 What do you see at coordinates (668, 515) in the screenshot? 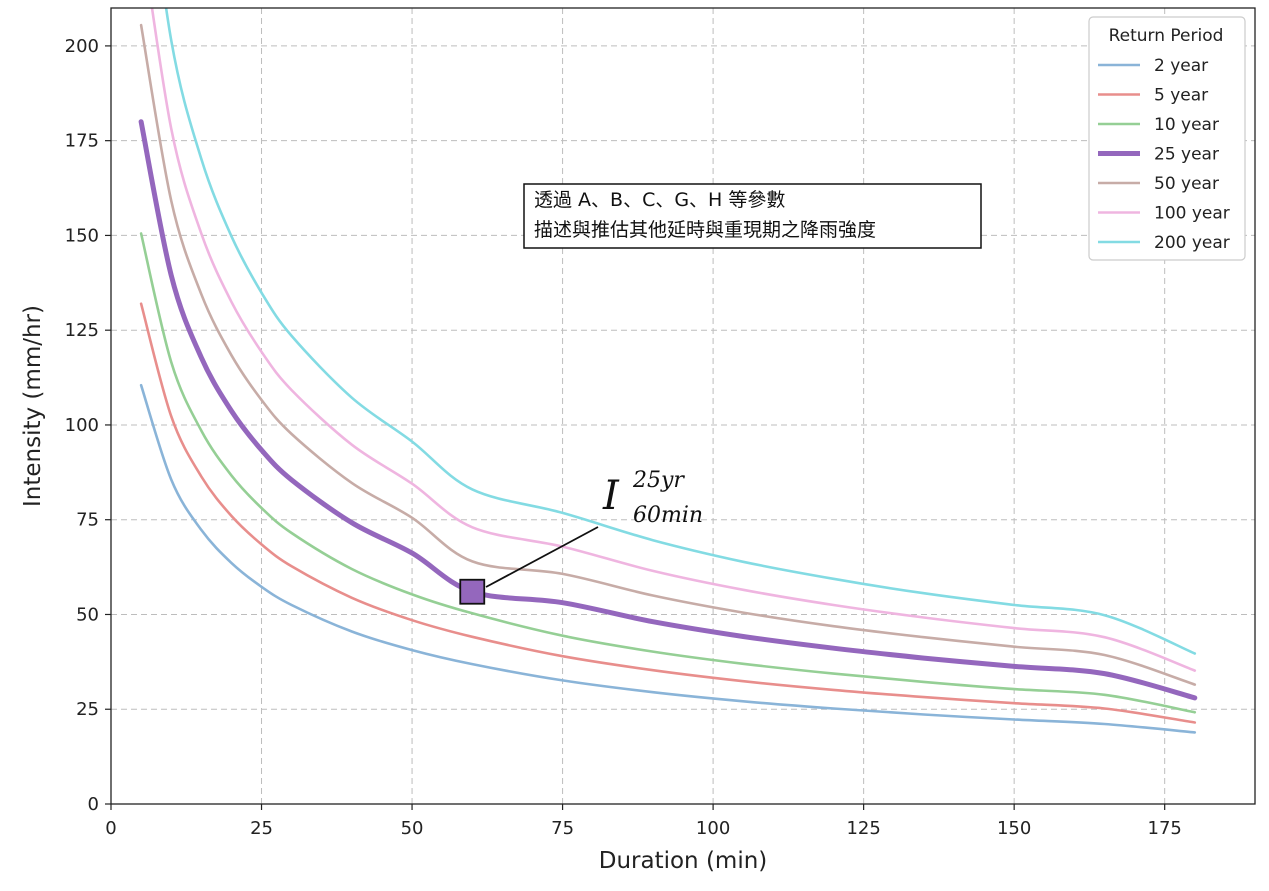
I see `annotation-subscript: 60min` at bounding box center [668, 515].